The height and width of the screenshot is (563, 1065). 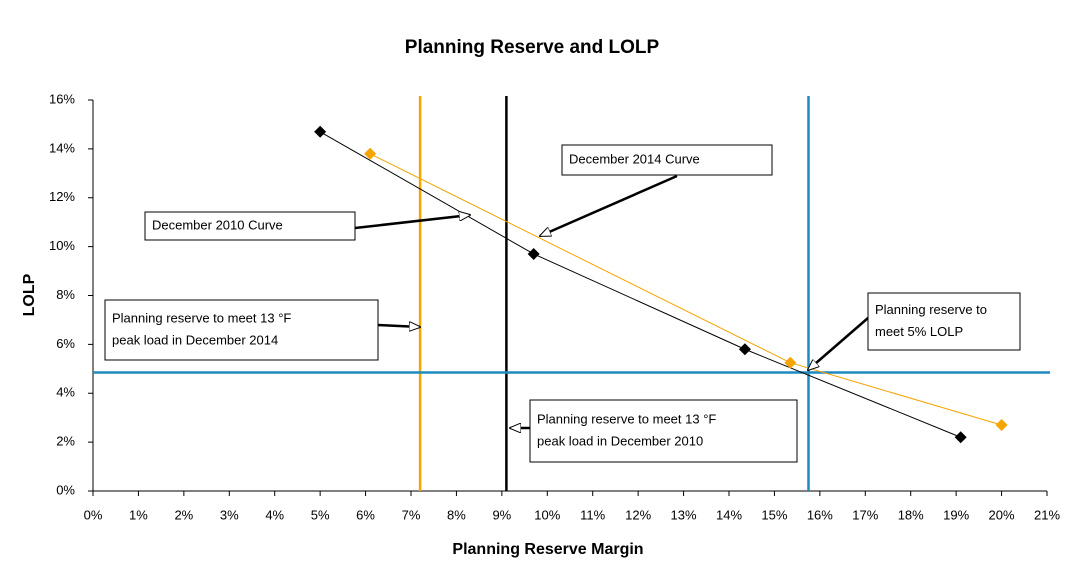 What do you see at coordinates (911, 514) in the screenshot?
I see `x-tick-label: 18%` at bounding box center [911, 514].